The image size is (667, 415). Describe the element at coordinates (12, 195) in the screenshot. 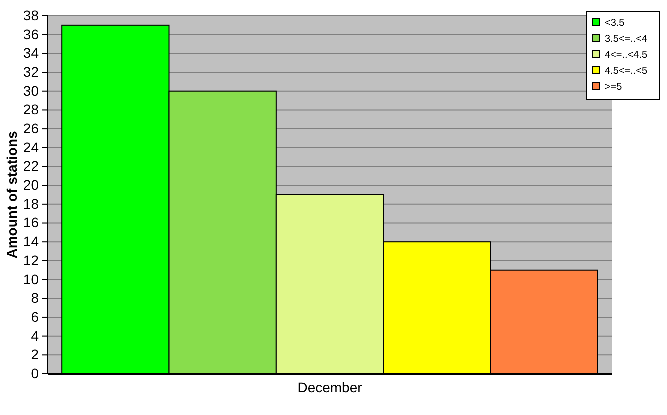

I see `y-axis-title: Amount of stations` at that location.